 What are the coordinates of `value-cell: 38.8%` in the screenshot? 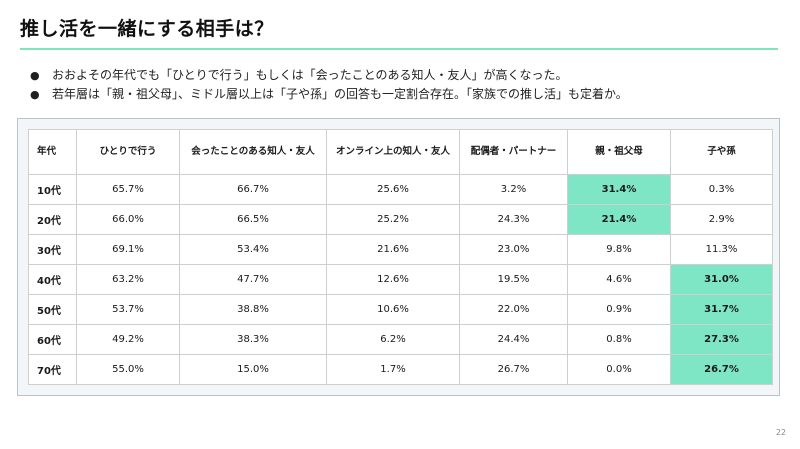 It's located at (253, 309).